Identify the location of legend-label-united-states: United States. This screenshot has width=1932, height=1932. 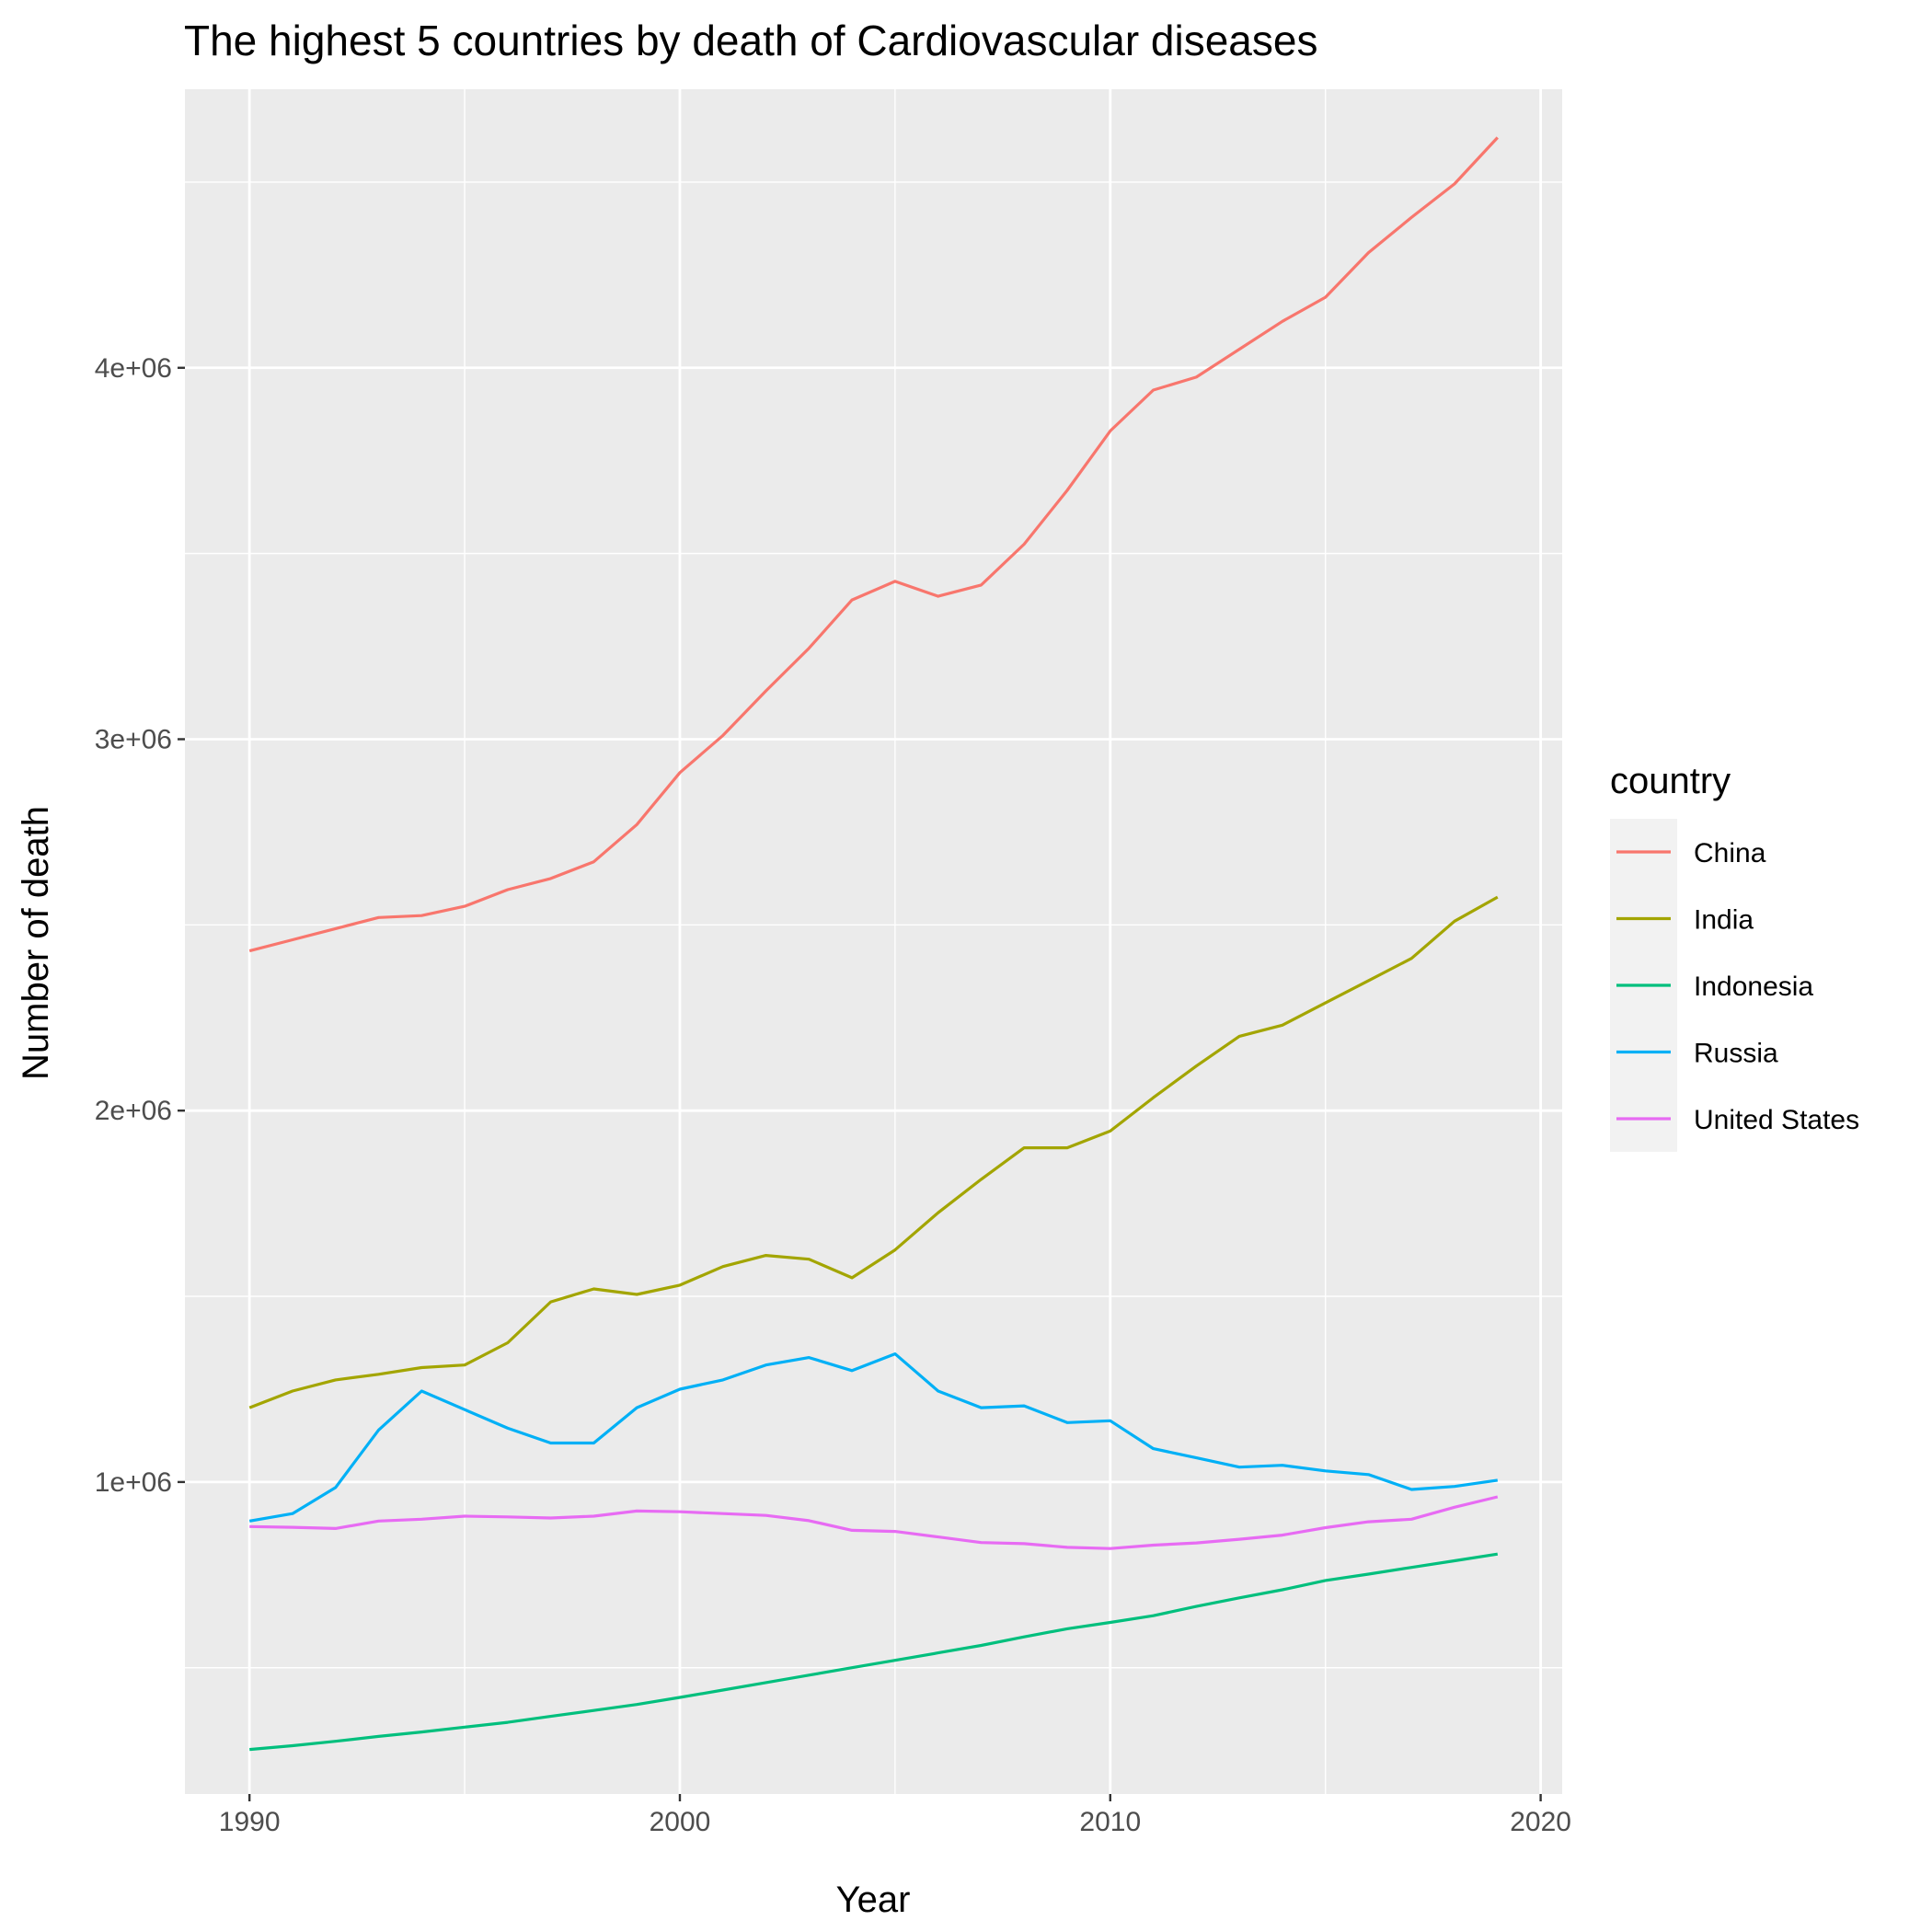
(1776, 1120).